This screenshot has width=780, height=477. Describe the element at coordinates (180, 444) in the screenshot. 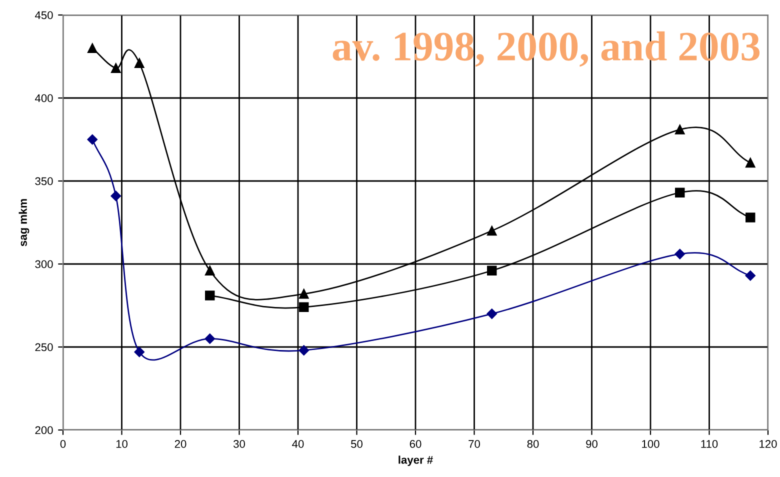

I see `x-tick-label: 20` at that location.